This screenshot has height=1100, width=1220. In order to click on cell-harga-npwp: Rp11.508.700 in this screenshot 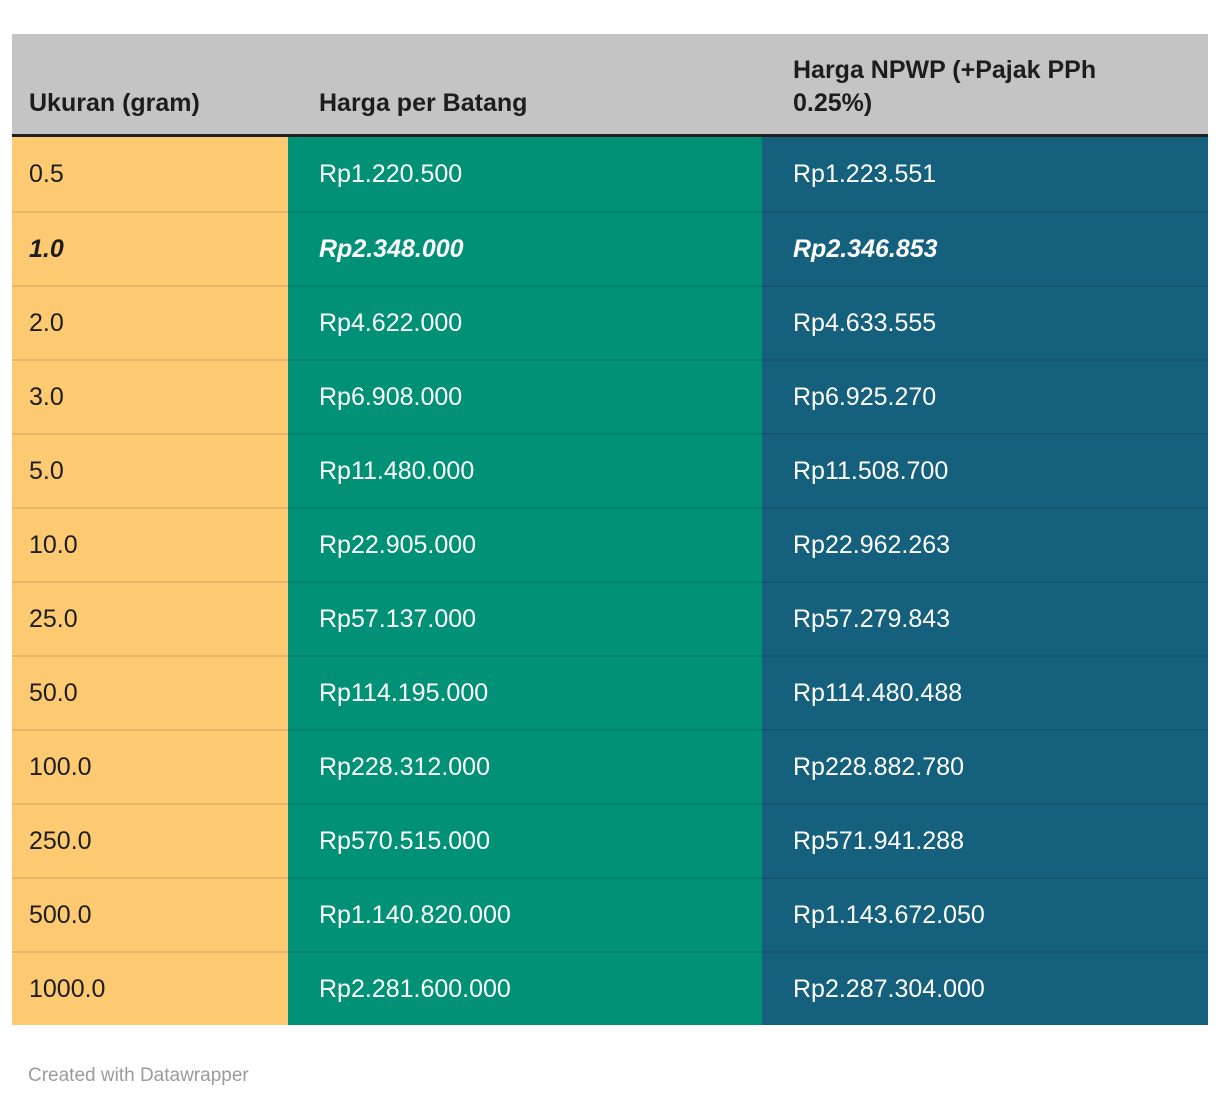, I will do `click(985, 470)`.